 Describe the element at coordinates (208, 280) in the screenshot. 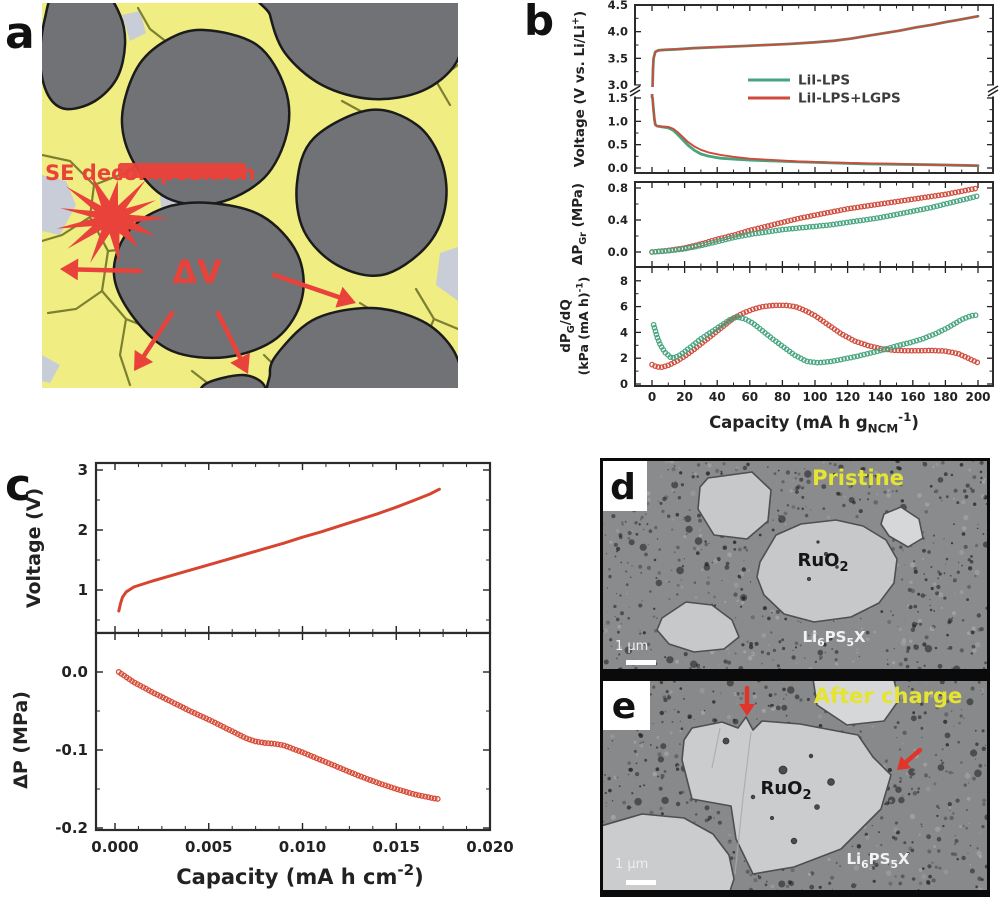

I see `active-material-particle` at that location.